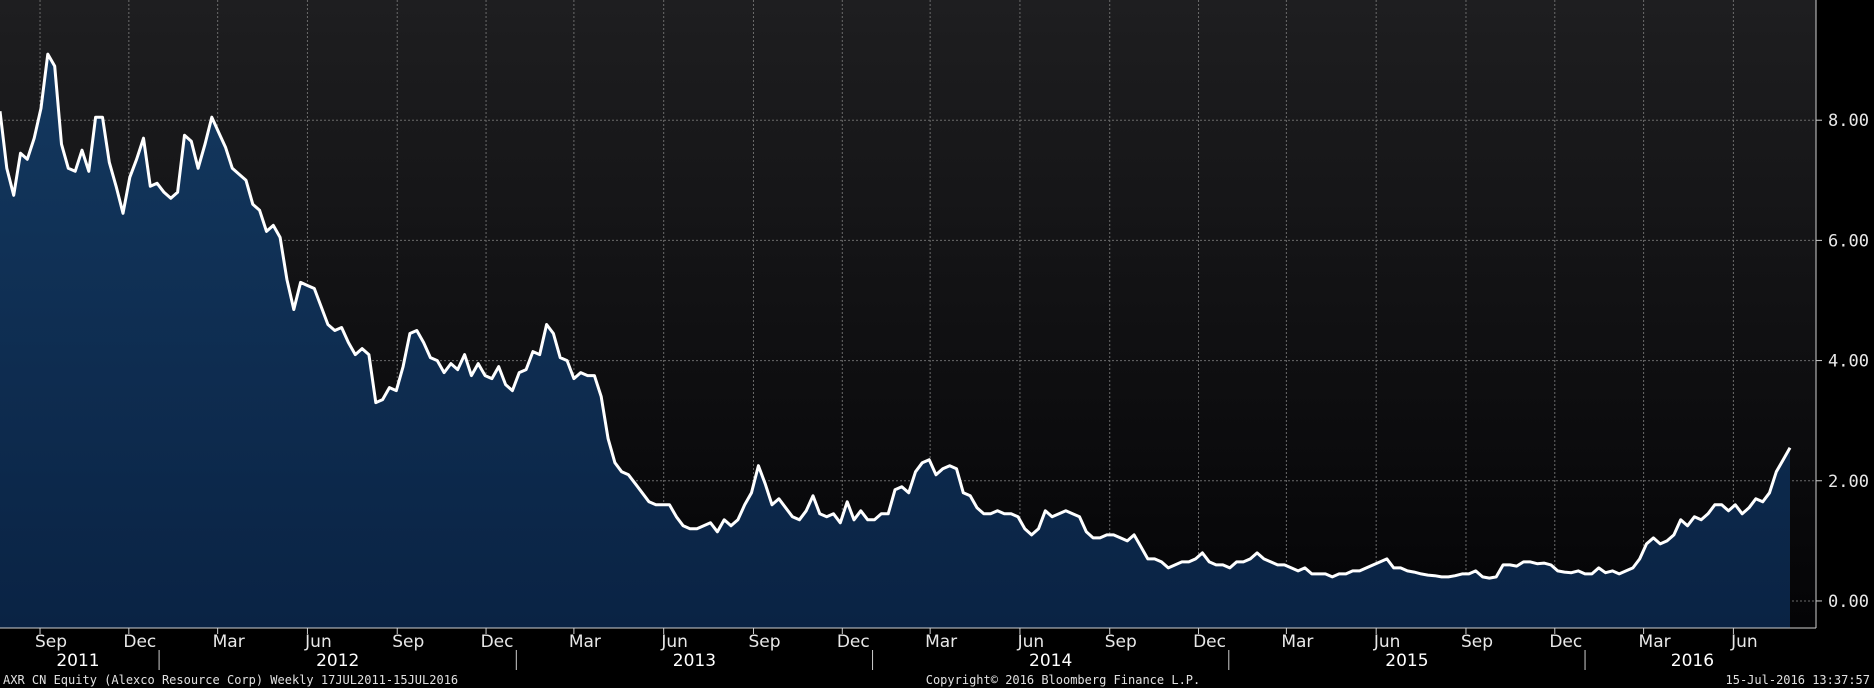  Describe the element at coordinates (1848, 602) in the screenshot. I see `y-tick-label: 0.00` at that location.